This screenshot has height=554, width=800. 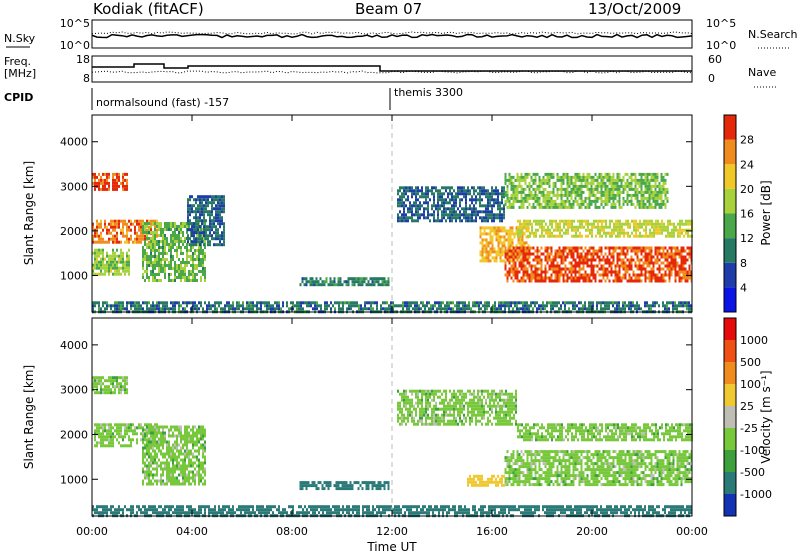 What do you see at coordinates (747, 238) in the screenshot?
I see `colorbar-tick-label: 12` at bounding box center [747, 238].